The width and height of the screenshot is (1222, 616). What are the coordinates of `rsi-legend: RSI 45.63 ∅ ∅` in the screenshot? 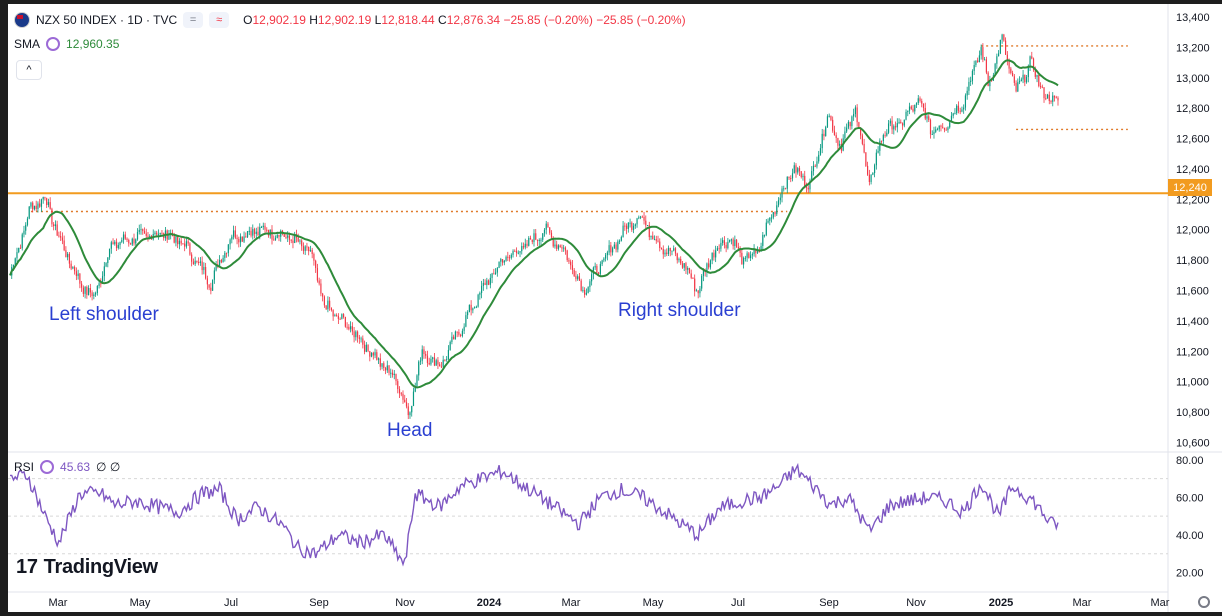 It's located at (67, 467).